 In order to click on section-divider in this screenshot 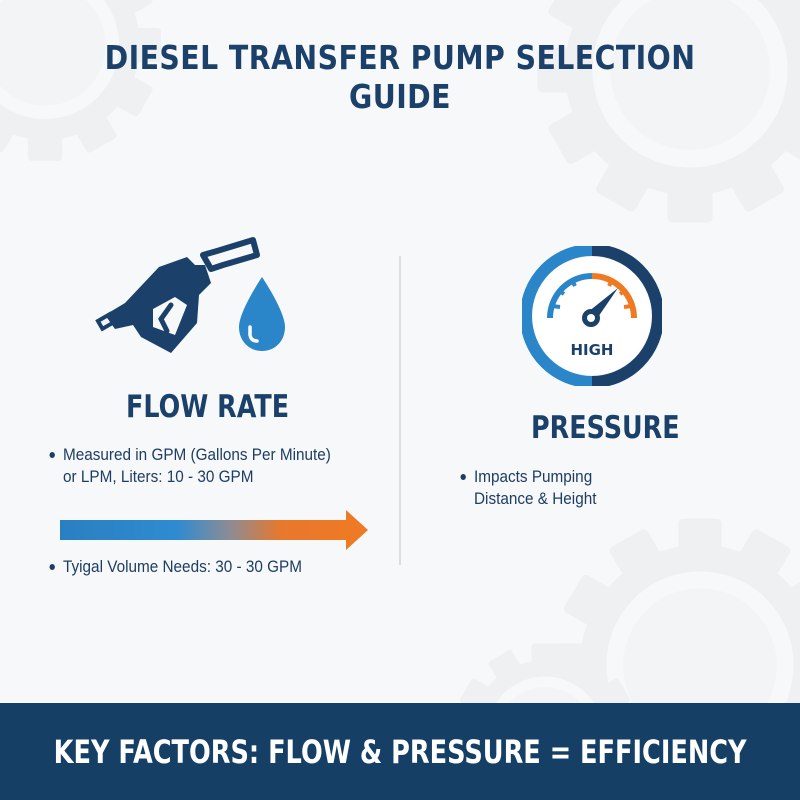, I will do `click(400, 410)`.